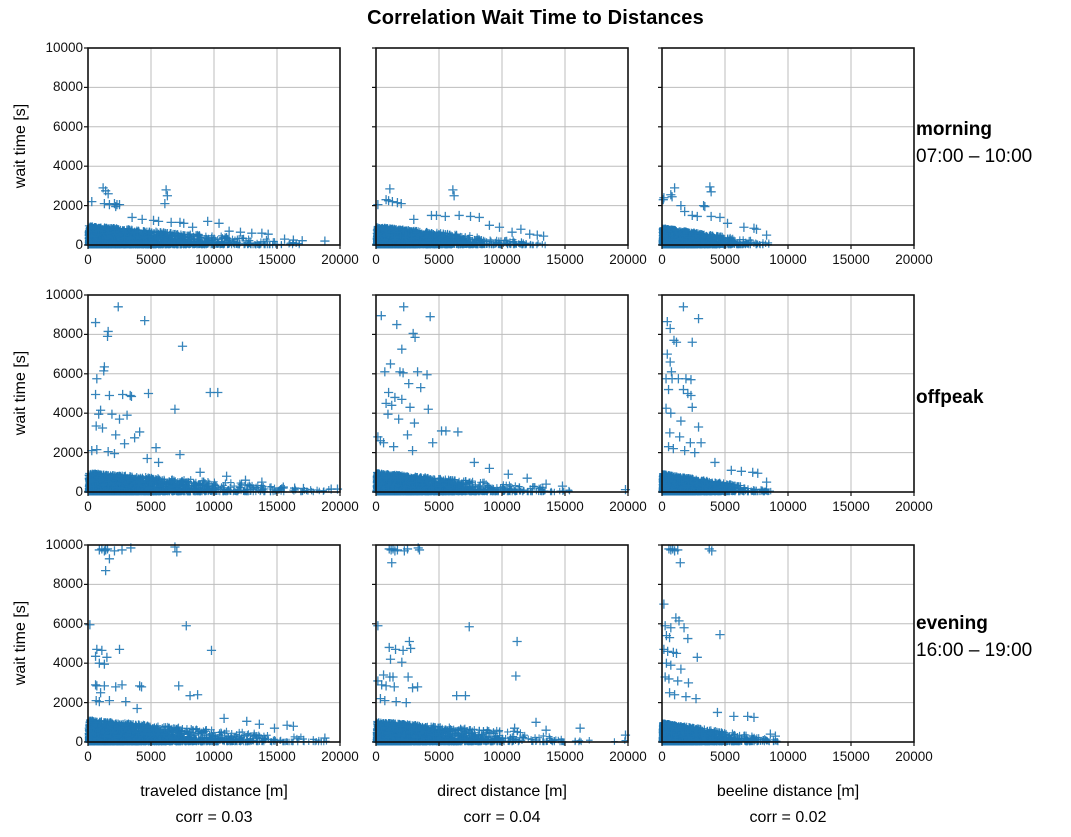 This screenshot has height=837, width=1071. I want to click on column-label-block-traveled: traveled distance [m] corr = 0.03, so click(214, 805).